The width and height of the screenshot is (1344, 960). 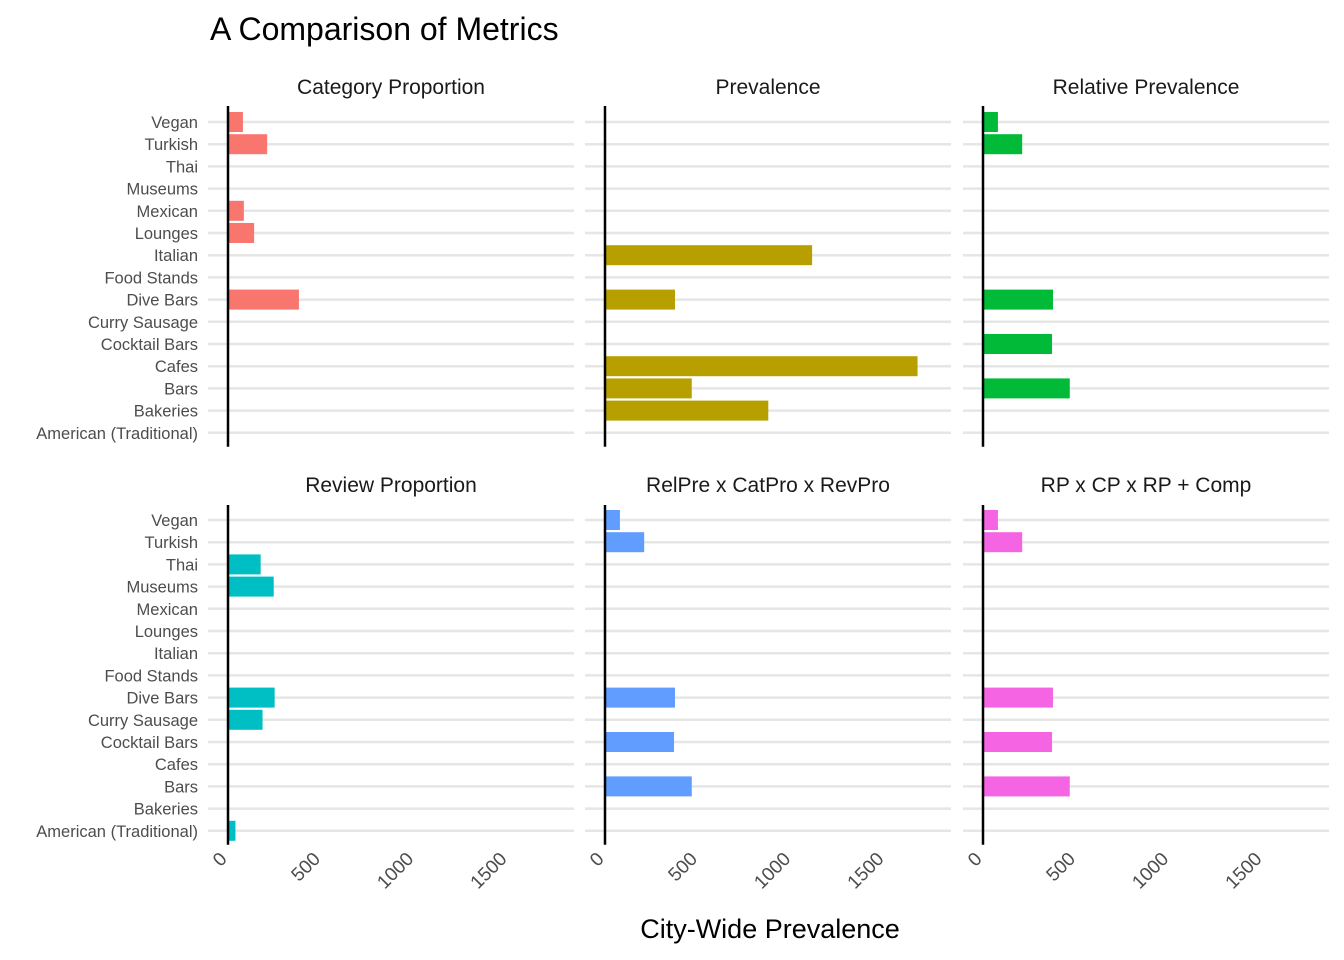 I want to click on facet-panel: RP x CP x RP + Comp 0 500 1000 1500, so click(x=1146, y=683).